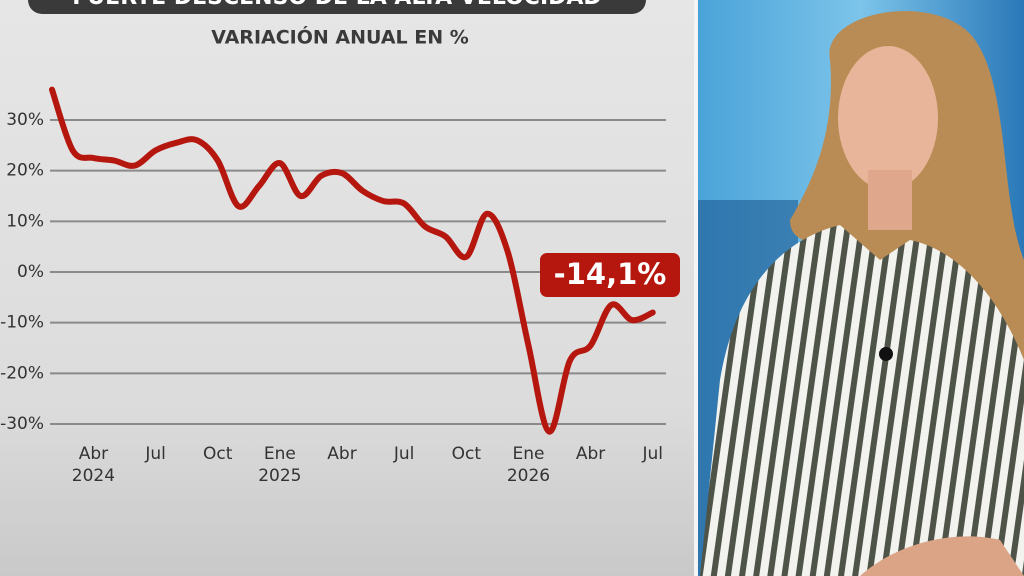  Describe the element at coordinates (696, 288) in the screenshot. I see `divider` at that location.